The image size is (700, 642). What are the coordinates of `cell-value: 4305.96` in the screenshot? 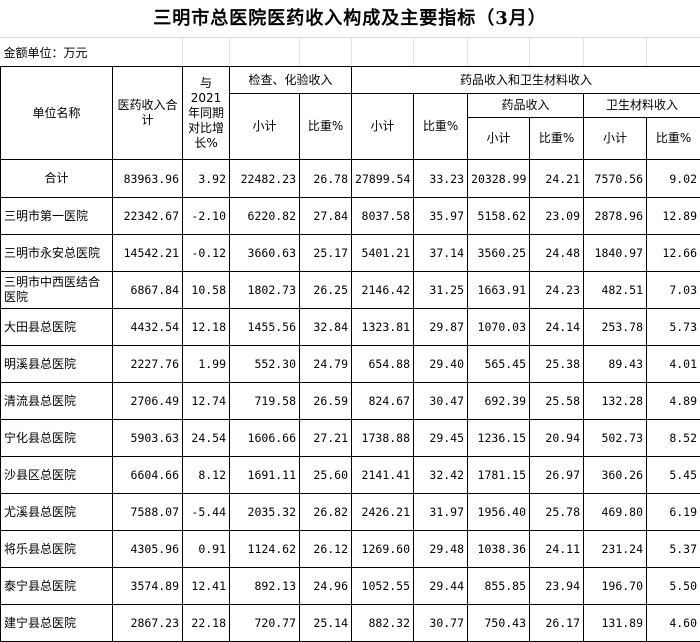 It's located at (148, 549).